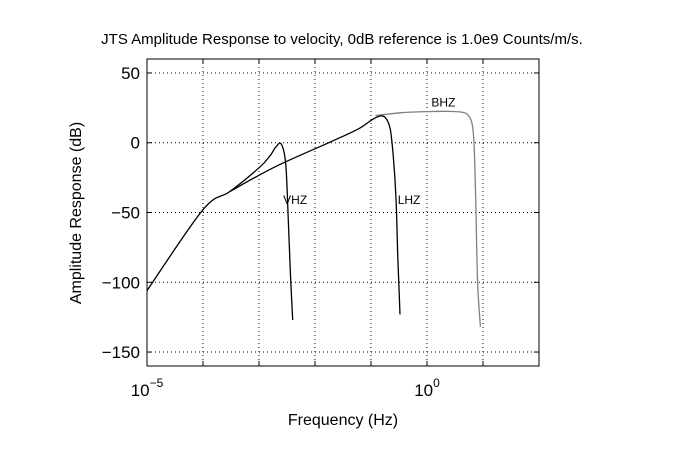  Describe the element at coordinates (428, 218) in the screenshot. I see `series-line-bhz` at that location.